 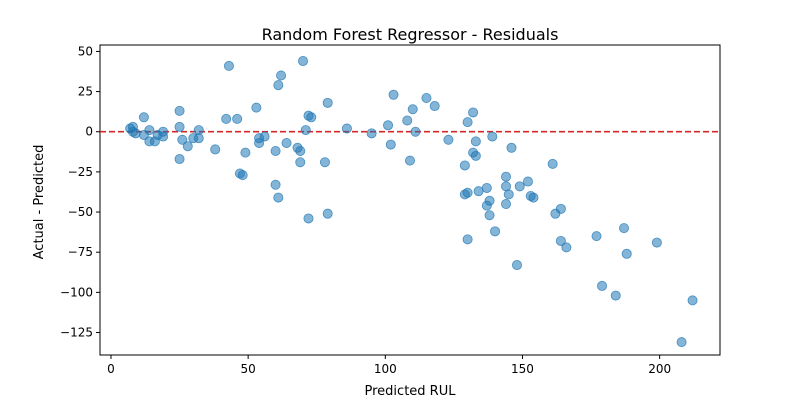 I want to click on x-tick-label: 0, so click(x=111, y=369).